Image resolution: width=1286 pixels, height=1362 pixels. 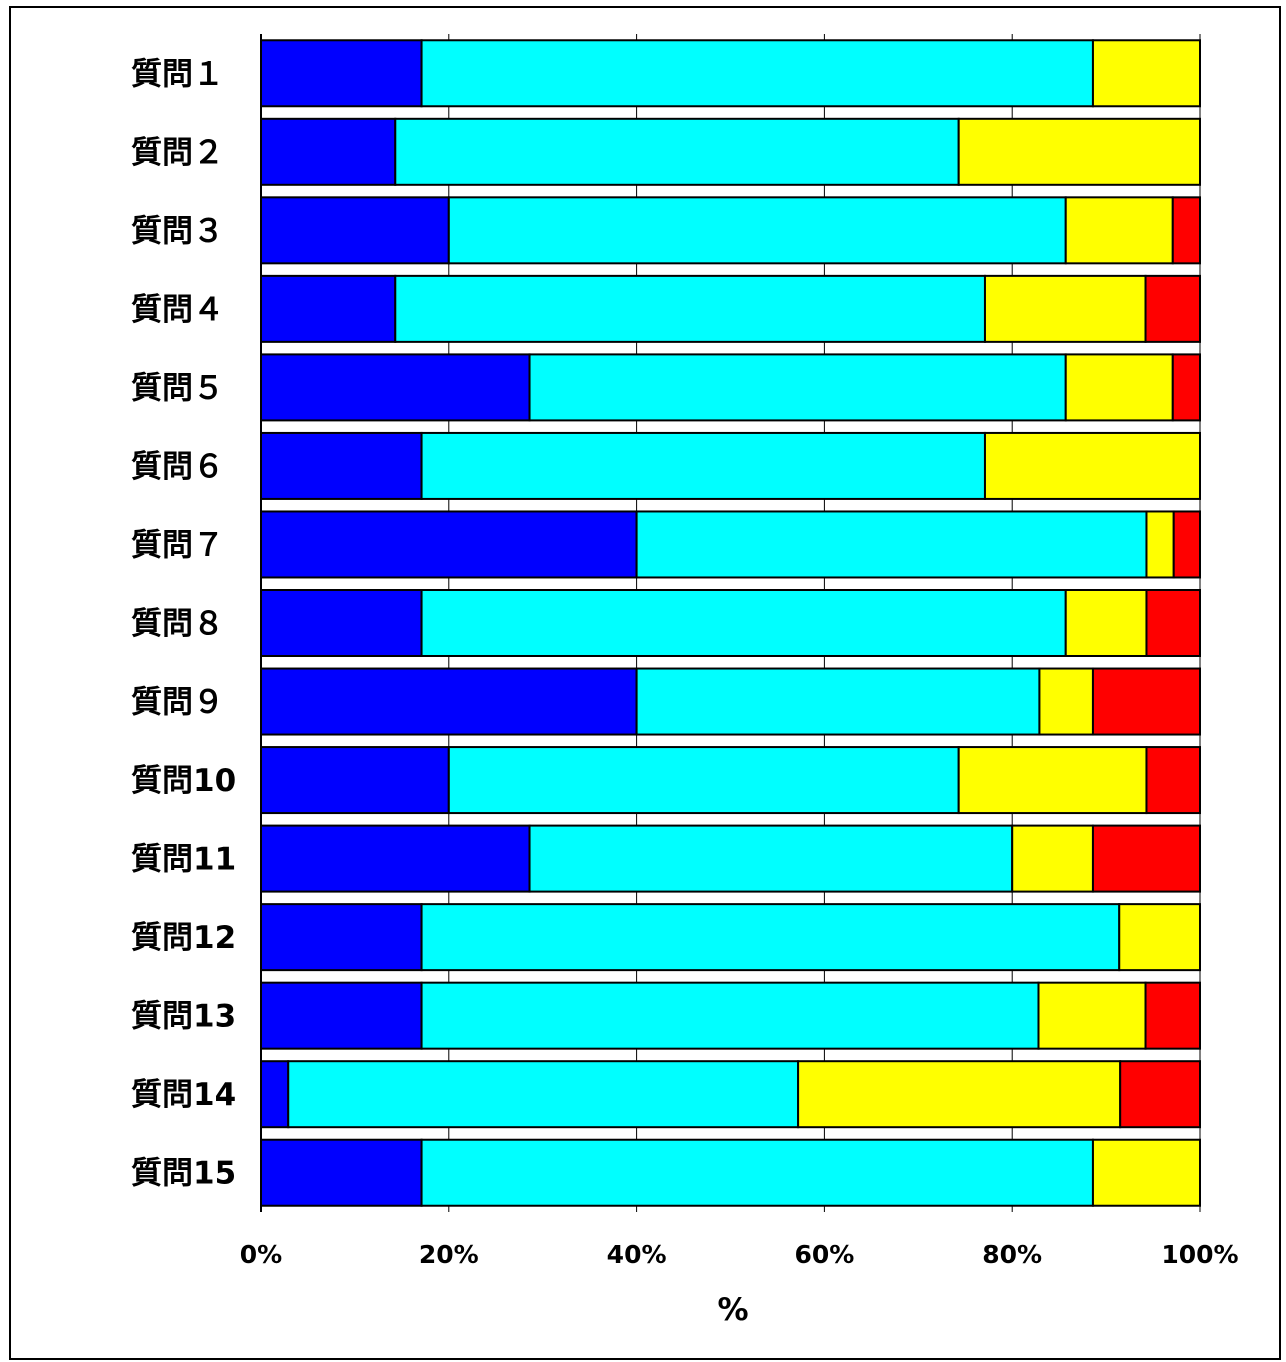 I want to click on bar-segment-q4-s2, so click(x=690, y=308).